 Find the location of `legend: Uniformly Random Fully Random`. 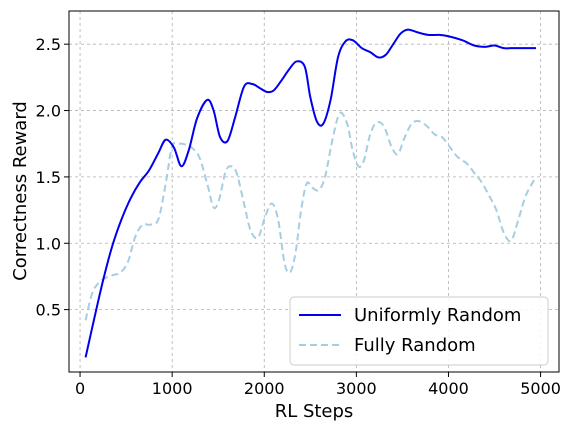

legend: Uniformly Random Fully Random is located at coordinates (419, 331).